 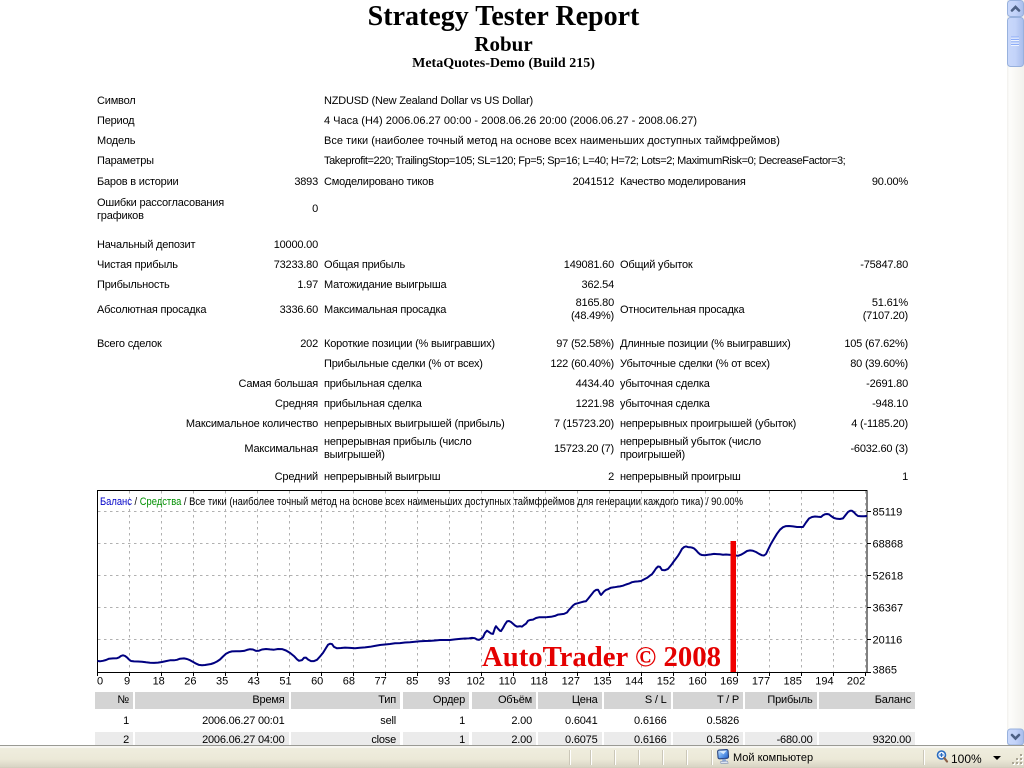 What do you see at coordinates (888, 641) in the screenshot?
I see `svg-text: 20116` at bounding box center [888, 641].